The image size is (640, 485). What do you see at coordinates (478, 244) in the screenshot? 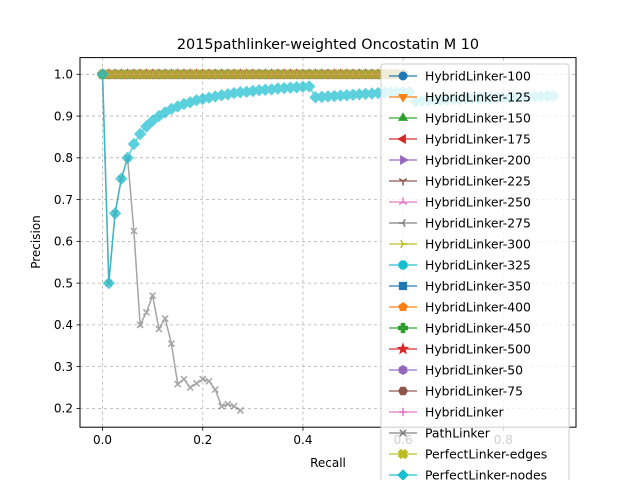
I see `legend-label: HybridLinker-300` at bounding box center [478, 244].